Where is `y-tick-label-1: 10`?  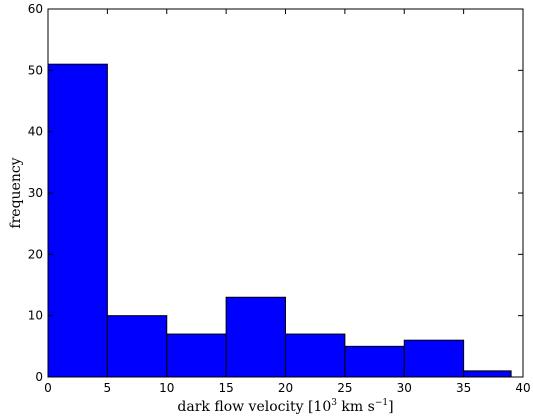
y-tick-label-1: 10 is located at coordinates (35, 316).